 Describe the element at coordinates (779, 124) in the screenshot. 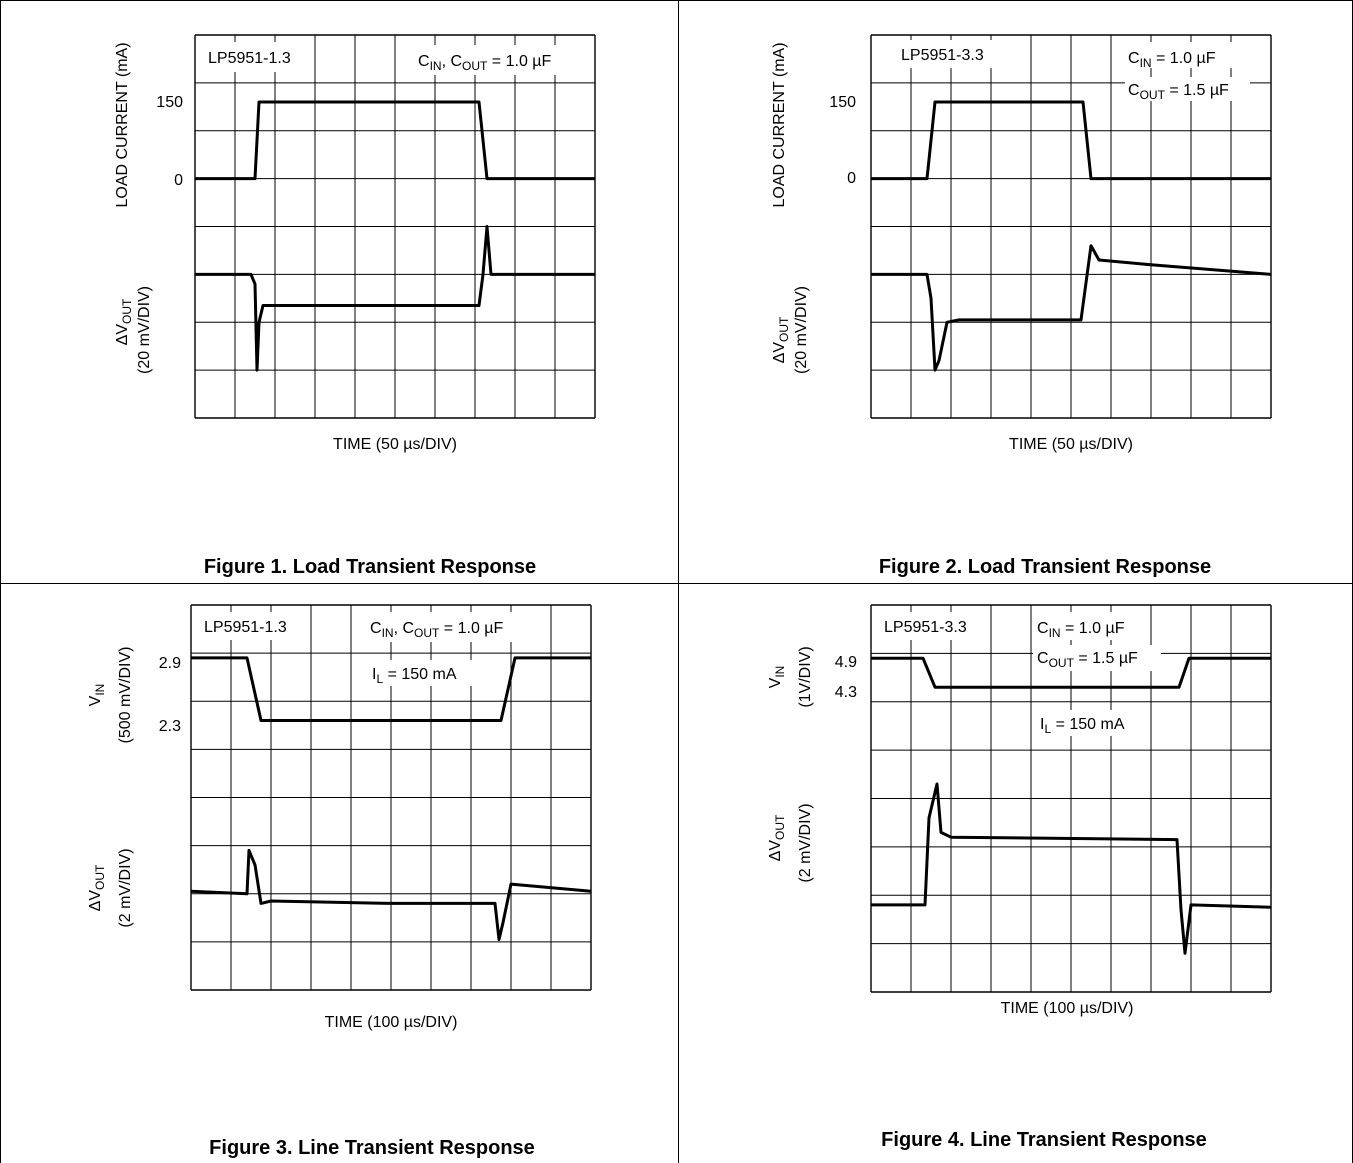

I see `figure-2-upper-axis-label: LOAD CURRENT (mA)` at that location.